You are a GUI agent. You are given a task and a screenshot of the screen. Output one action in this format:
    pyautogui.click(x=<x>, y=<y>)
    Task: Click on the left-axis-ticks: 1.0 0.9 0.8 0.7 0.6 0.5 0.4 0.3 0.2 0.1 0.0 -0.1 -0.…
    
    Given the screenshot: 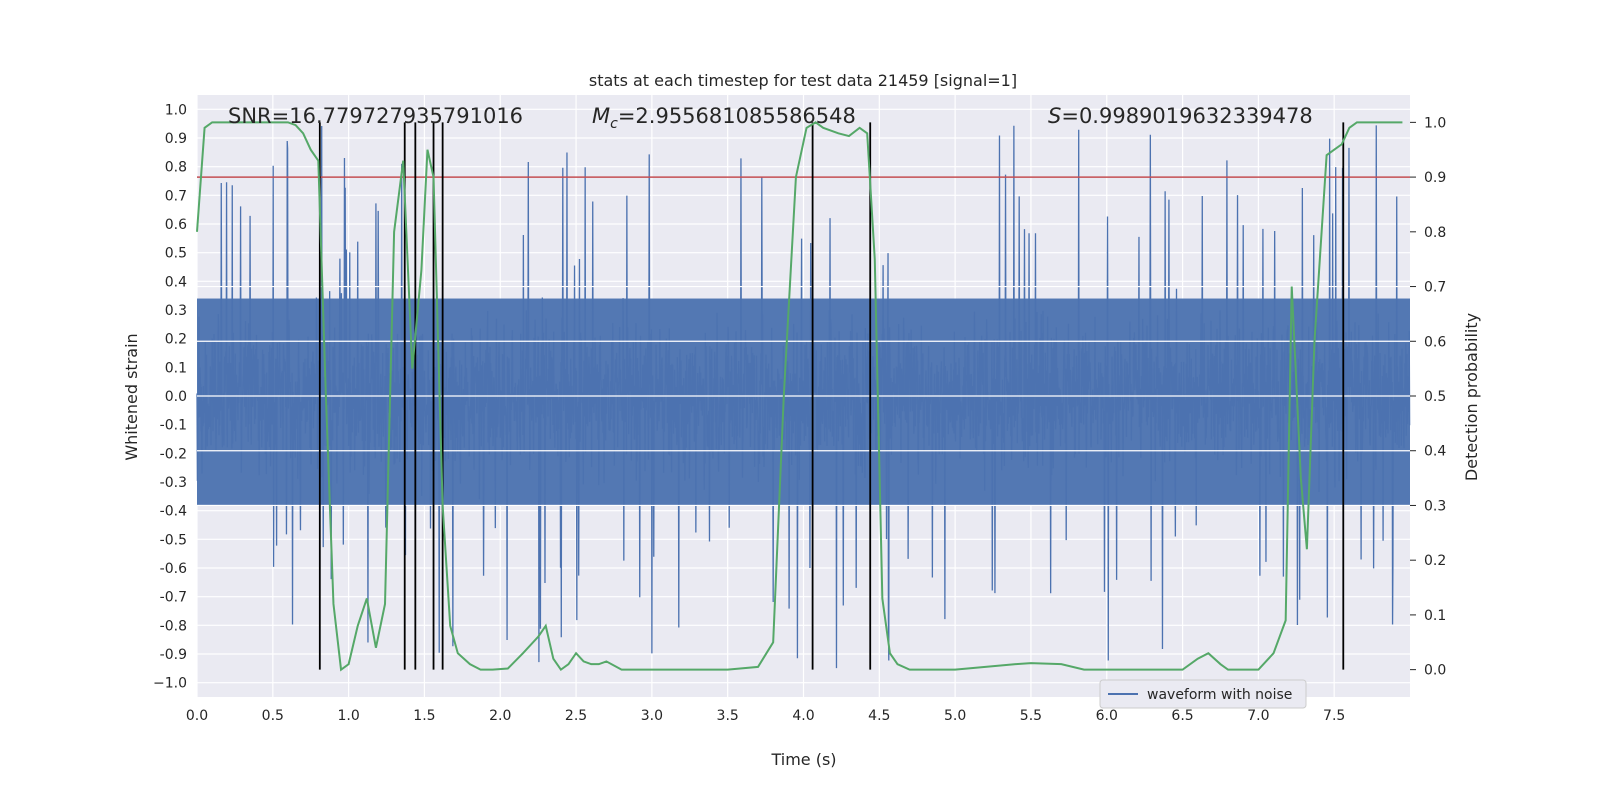 What is the action you would take?
    pyautogui.click(x=170, y=396)
    